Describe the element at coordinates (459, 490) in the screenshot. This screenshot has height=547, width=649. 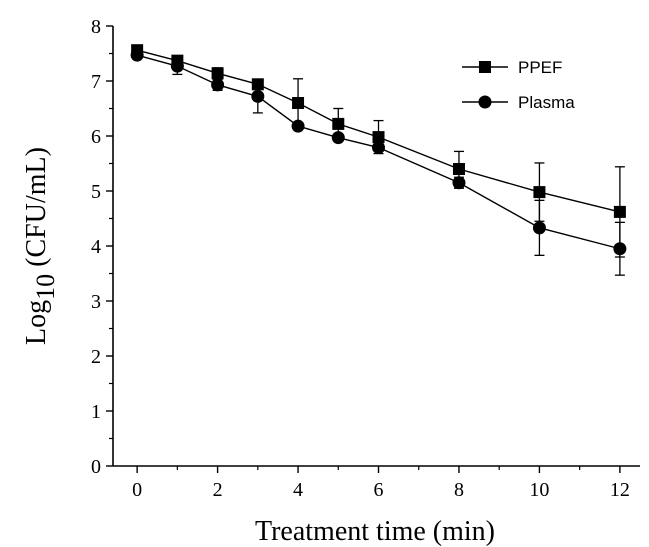
I see `x-tick-label: 8` at that location.